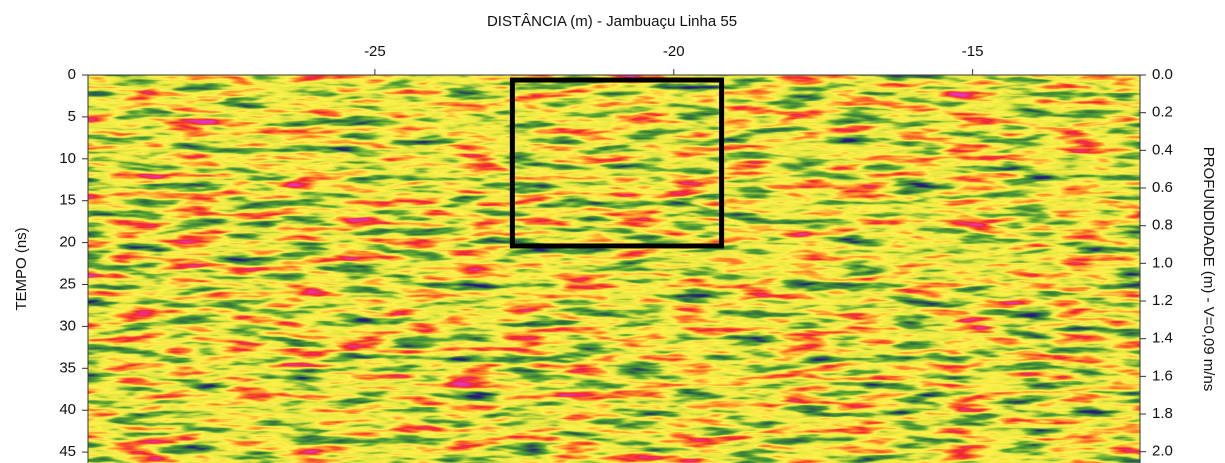 The height and width of the screenshot is (463, 1225). Describe the element at coordinates (1162, 338) in the screenshot. I see `y2-tick-label: 1.4` at that location.